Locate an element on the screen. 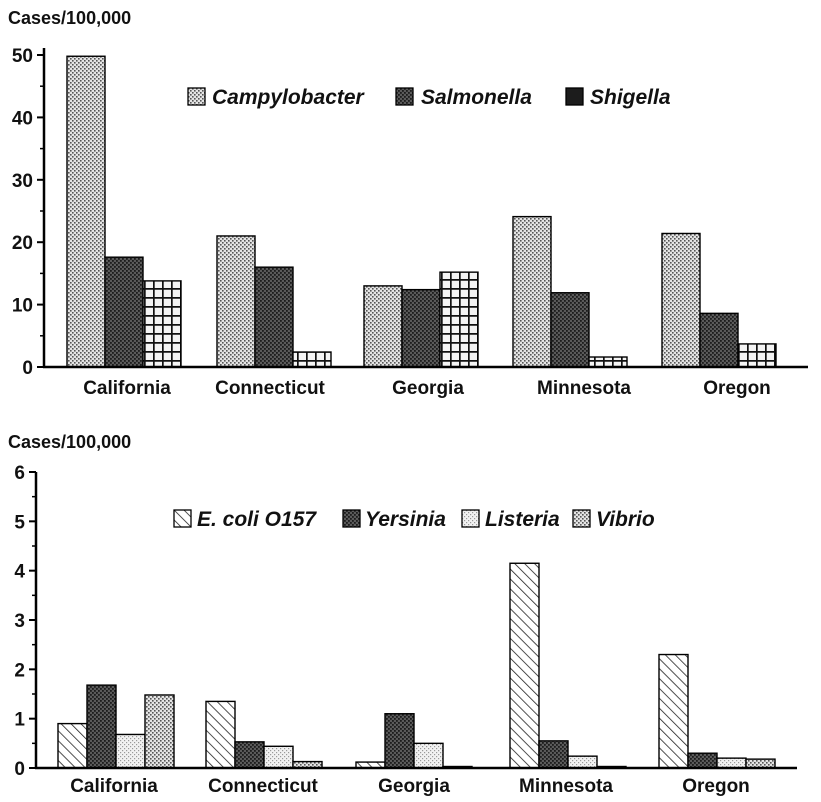 The height and width of the screenshot is (802, 821). bottom-ticks: 0 1 2 3 4 5 6 is located at coordinates (25, 621).